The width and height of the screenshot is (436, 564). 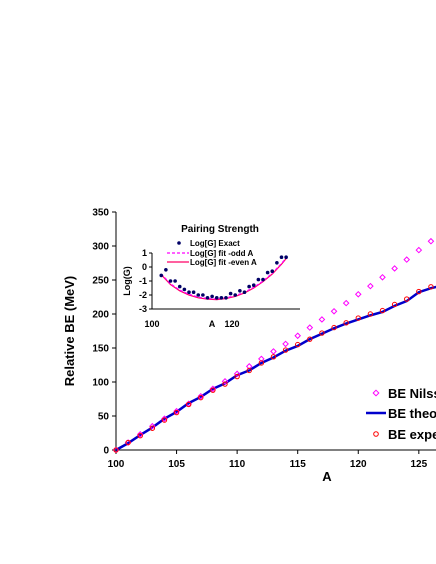 What do you see at coordinates (127, 281) in the screenshot?
I see `inset-y-axis-title: Log(G)` at bounding box center [127, 281].